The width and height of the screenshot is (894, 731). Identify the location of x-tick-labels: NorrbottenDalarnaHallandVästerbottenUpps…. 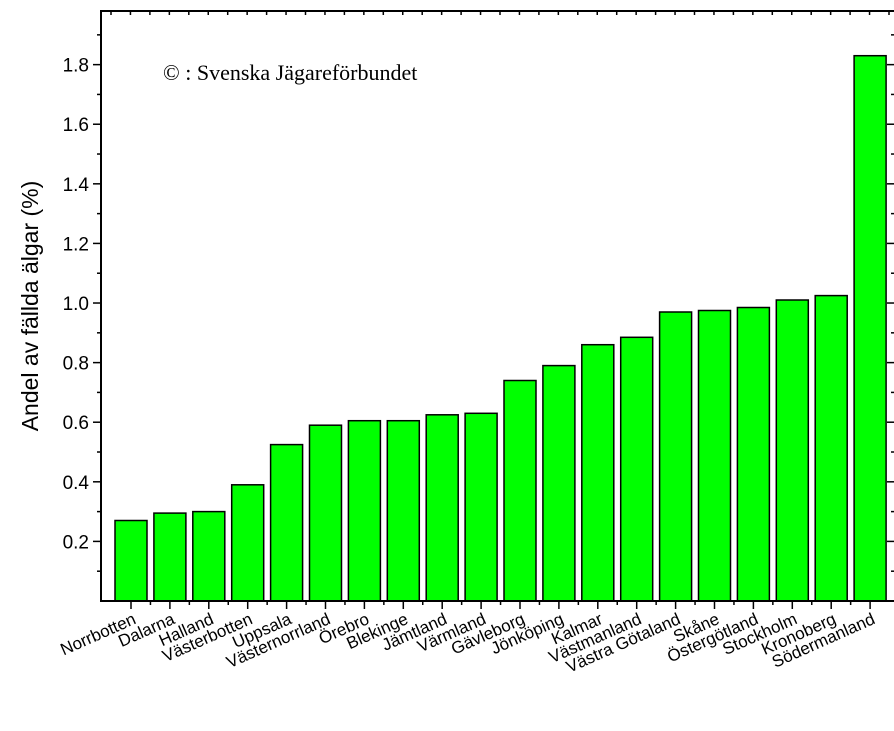
(468, 643).